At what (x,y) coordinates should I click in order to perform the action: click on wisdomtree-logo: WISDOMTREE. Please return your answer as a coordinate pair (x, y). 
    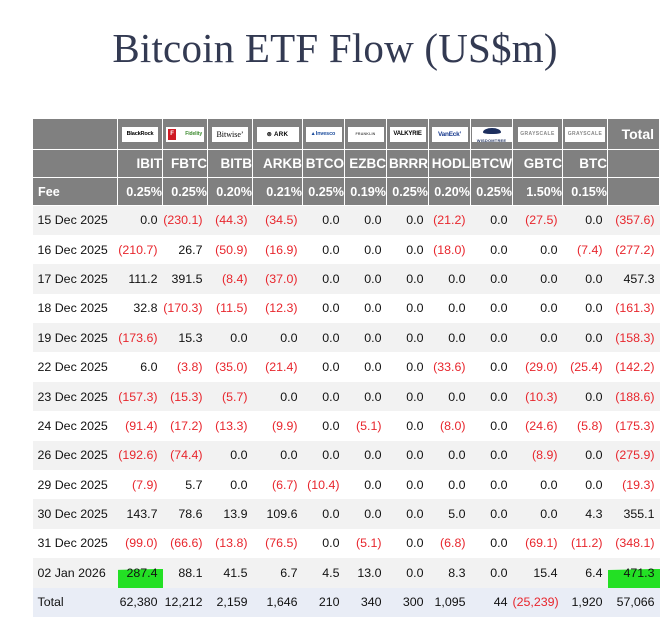
    Looking at the image, I should click on (491, 134).